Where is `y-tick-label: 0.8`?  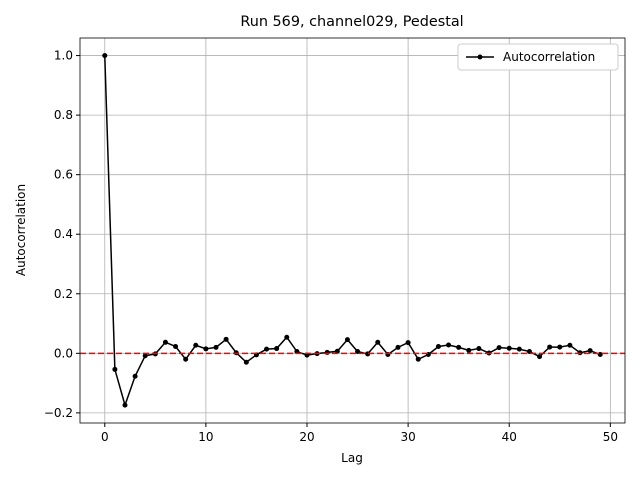 y-tick-label: 0.8 is located at coordinates (63, 115).